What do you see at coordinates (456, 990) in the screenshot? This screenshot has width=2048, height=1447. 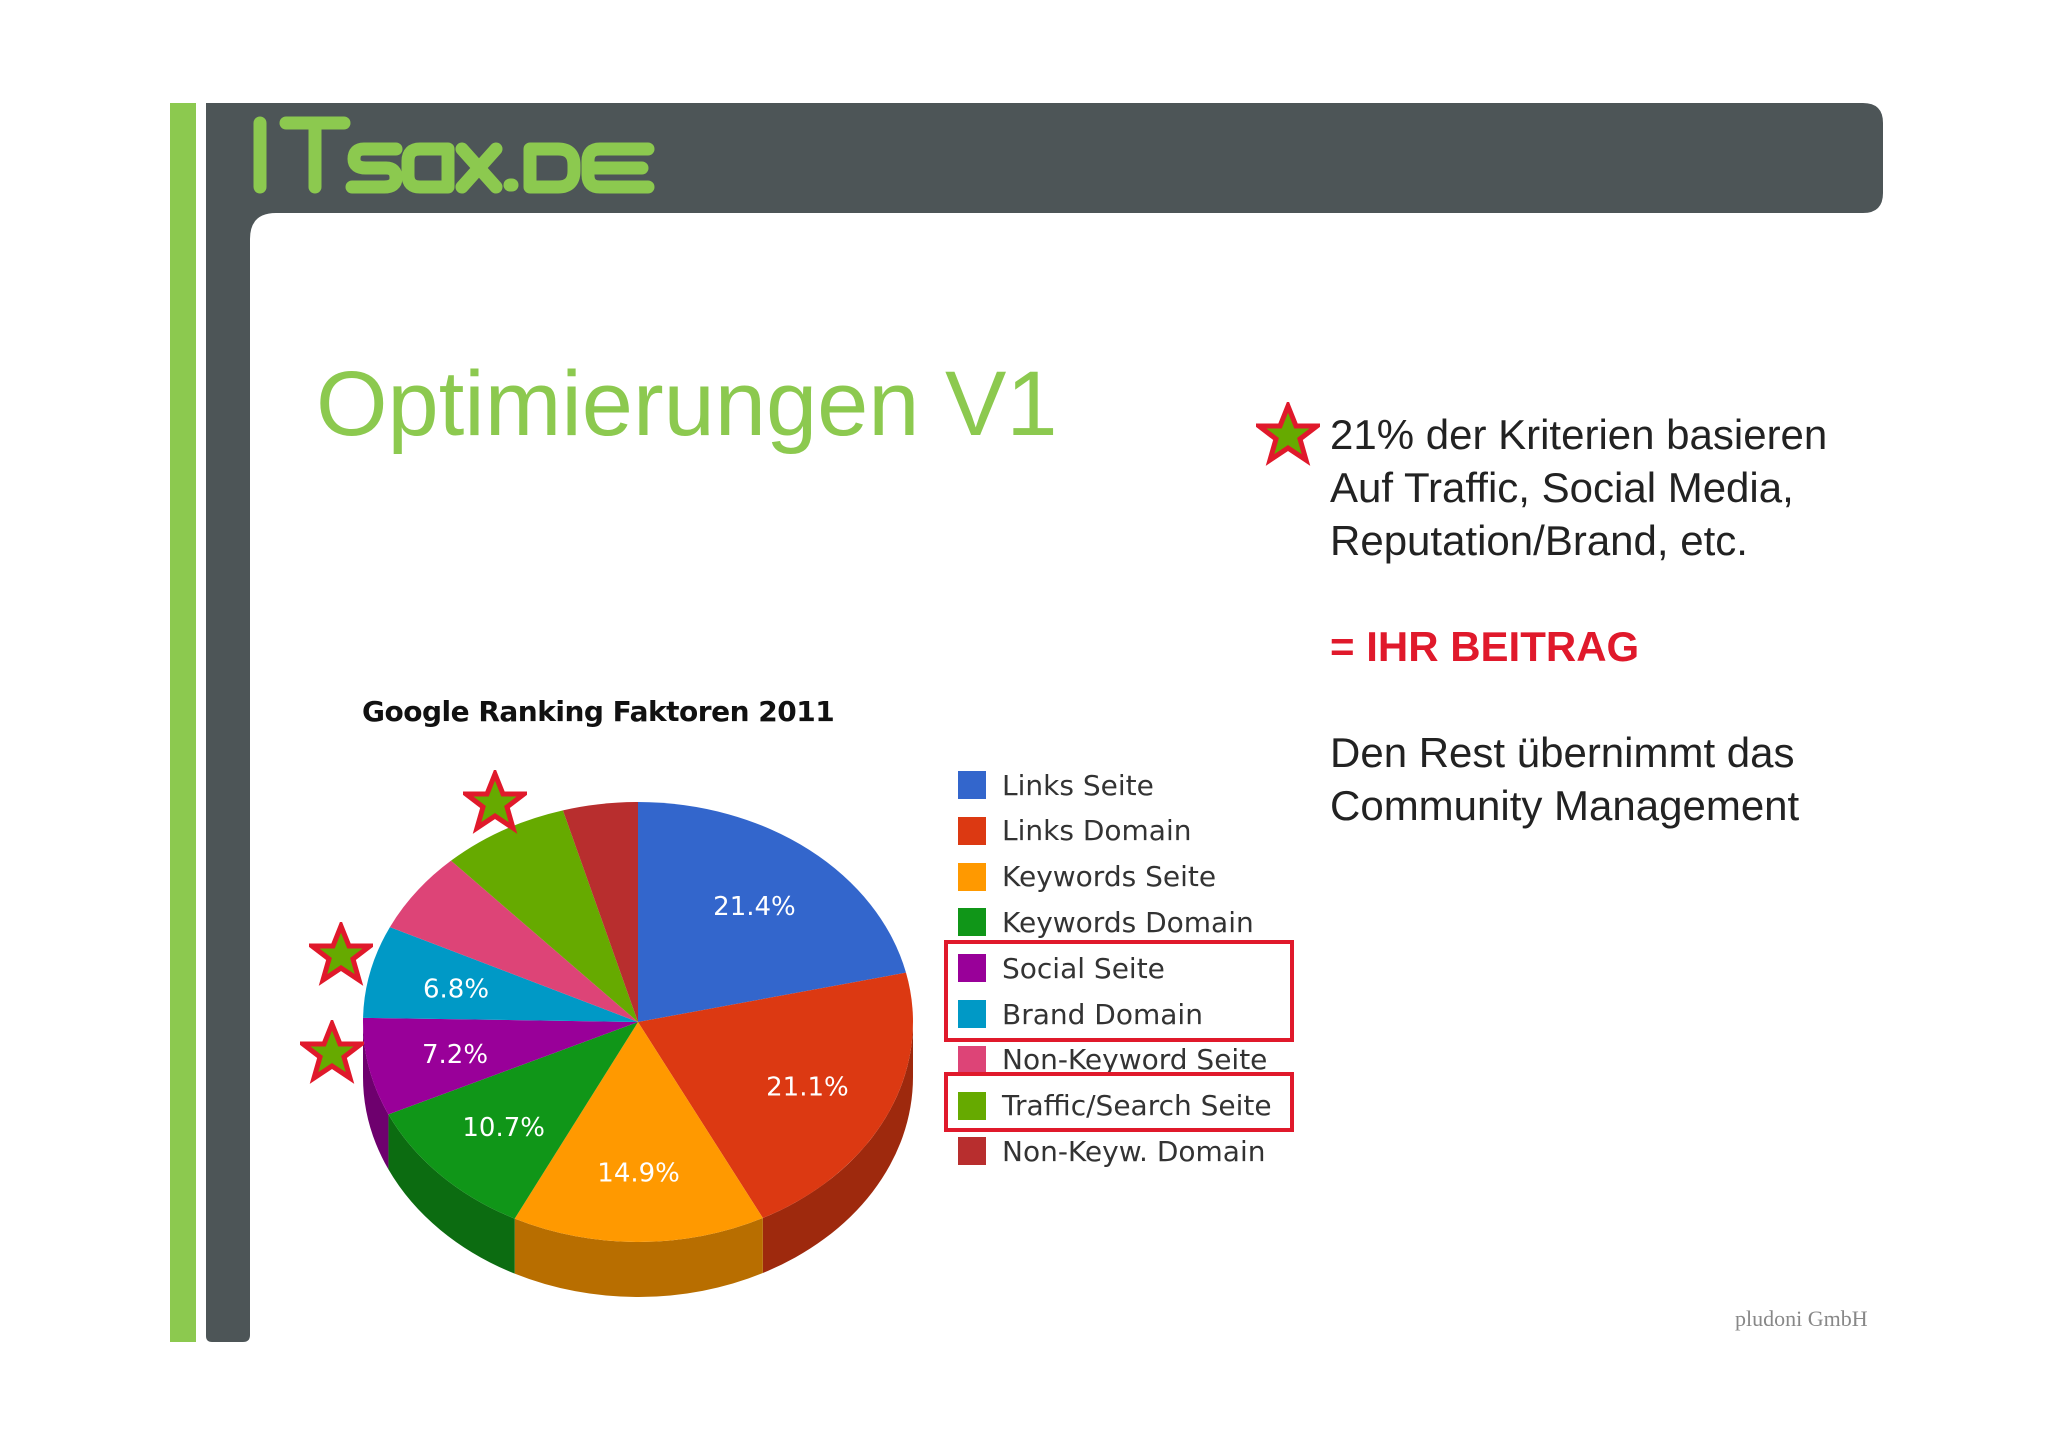 I see `pie-data-label: 6.8%` at bounding box center [456, 990].